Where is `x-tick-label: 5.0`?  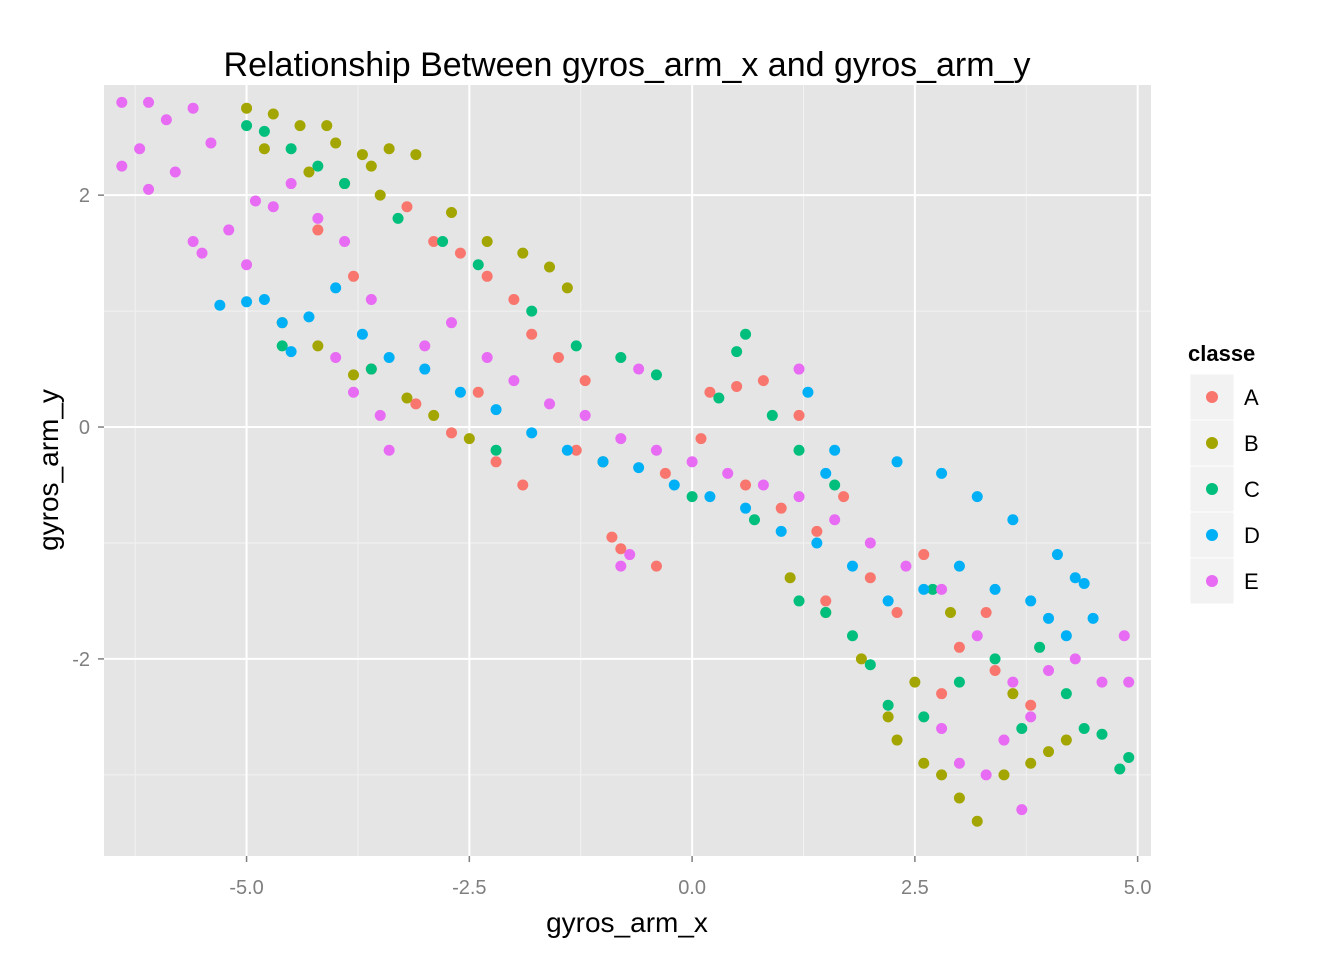
x-tick-label: 5.0 is located at coordinates (1138, 888).